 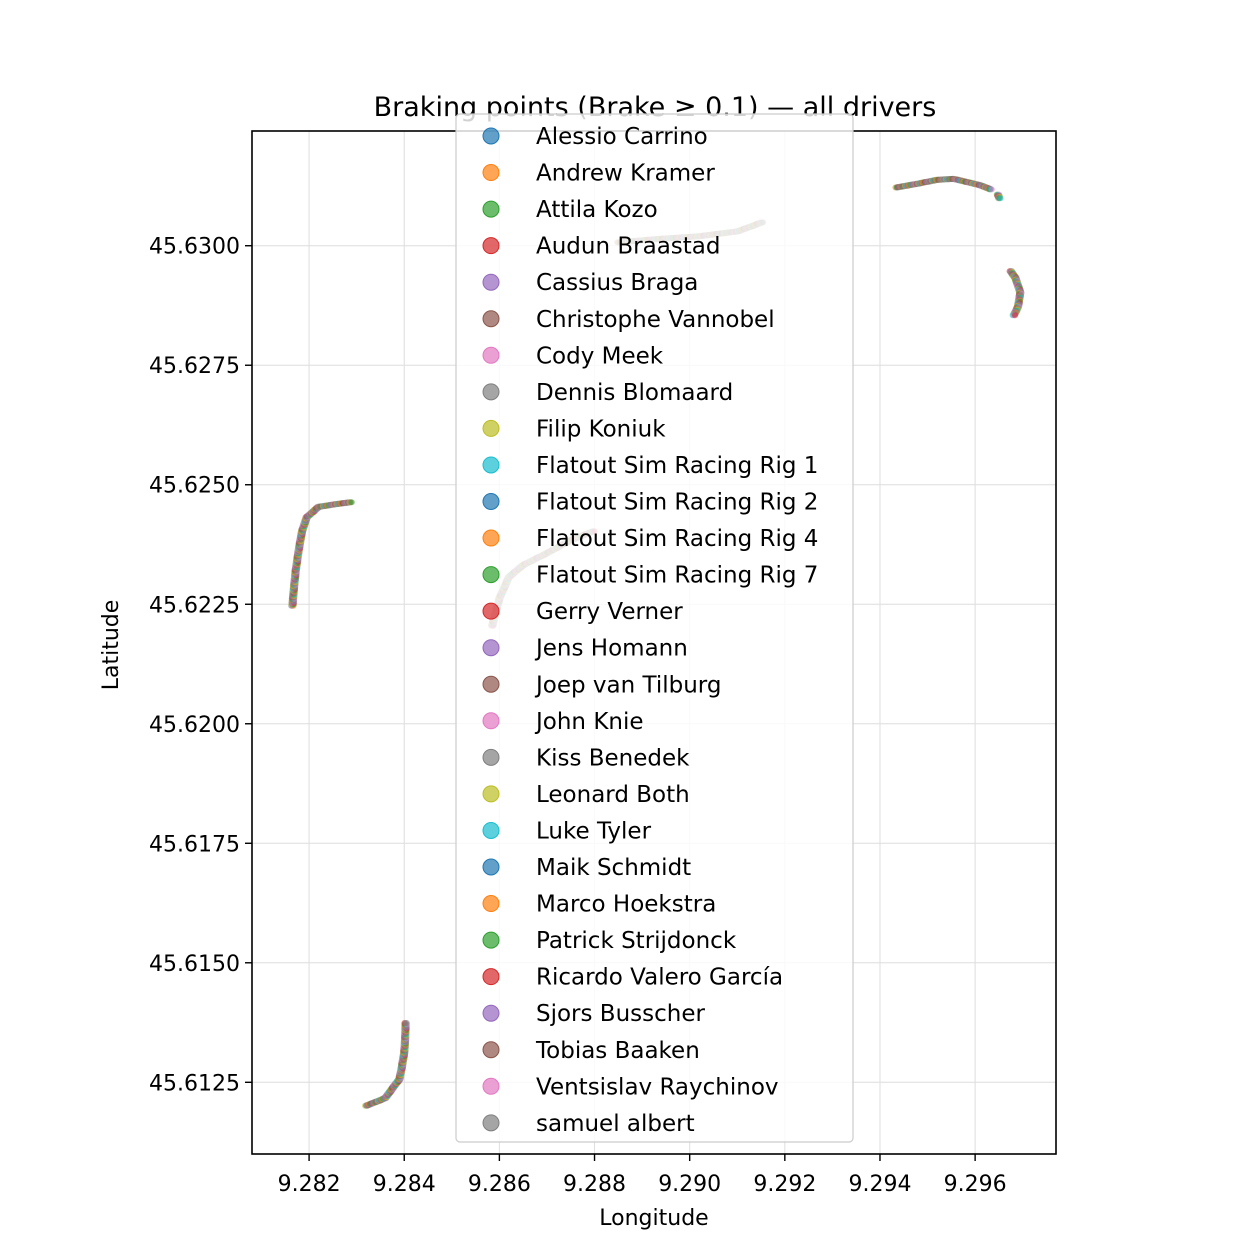 What do you see at coordinates (499, 1184) in the screenshot?
I see `x-tick-label: 9.286` at bounding box center [499, 1184].